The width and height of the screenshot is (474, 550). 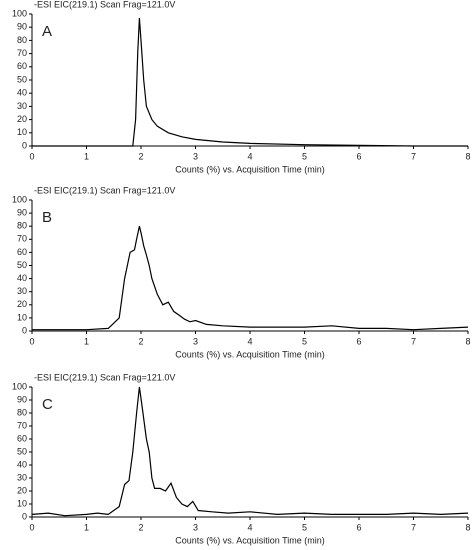 I want to click on panel-letter: A, so click(x=47, y=31).